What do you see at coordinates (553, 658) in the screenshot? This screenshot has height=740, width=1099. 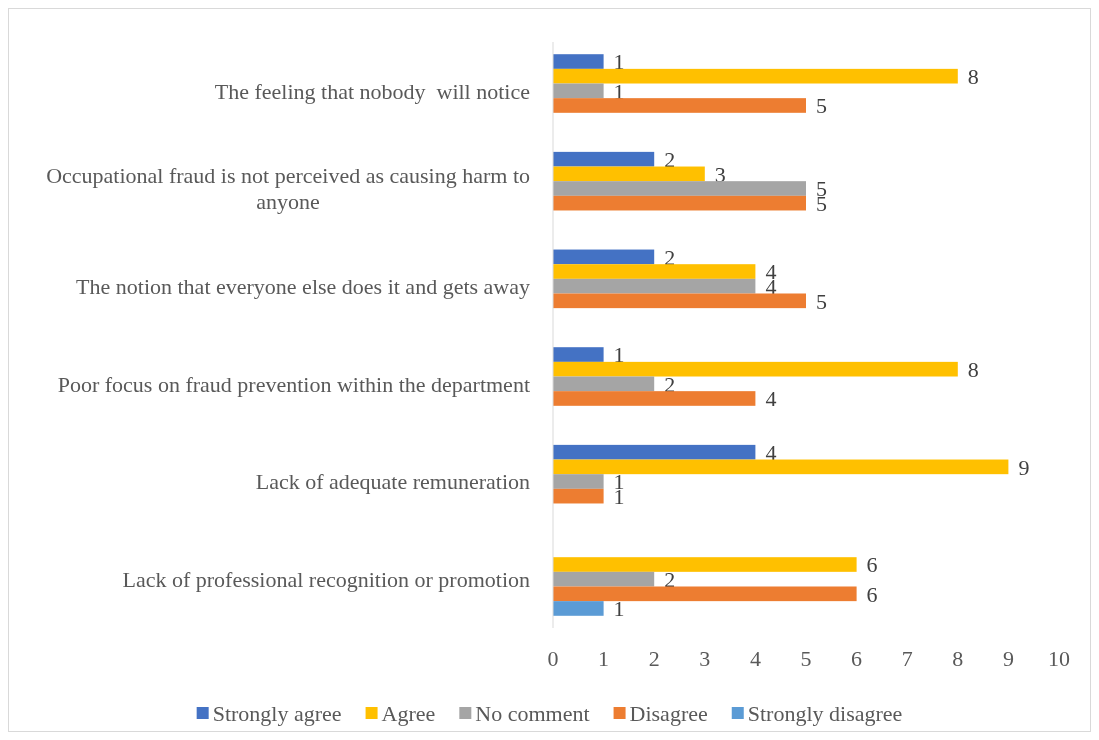 I see `x-tick-label: 0` at bounding box center [553, 658].